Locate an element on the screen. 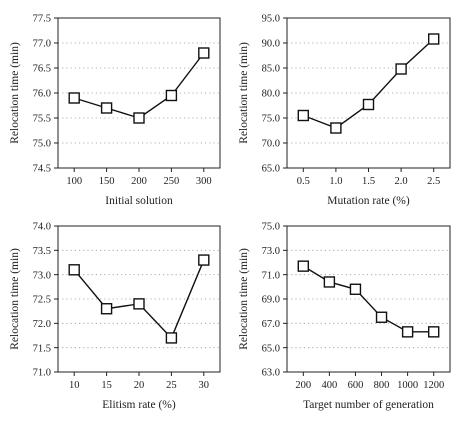 This screenshot has height=428, width=474. x-tick-label: 400 is located at coordinates (330, 385).